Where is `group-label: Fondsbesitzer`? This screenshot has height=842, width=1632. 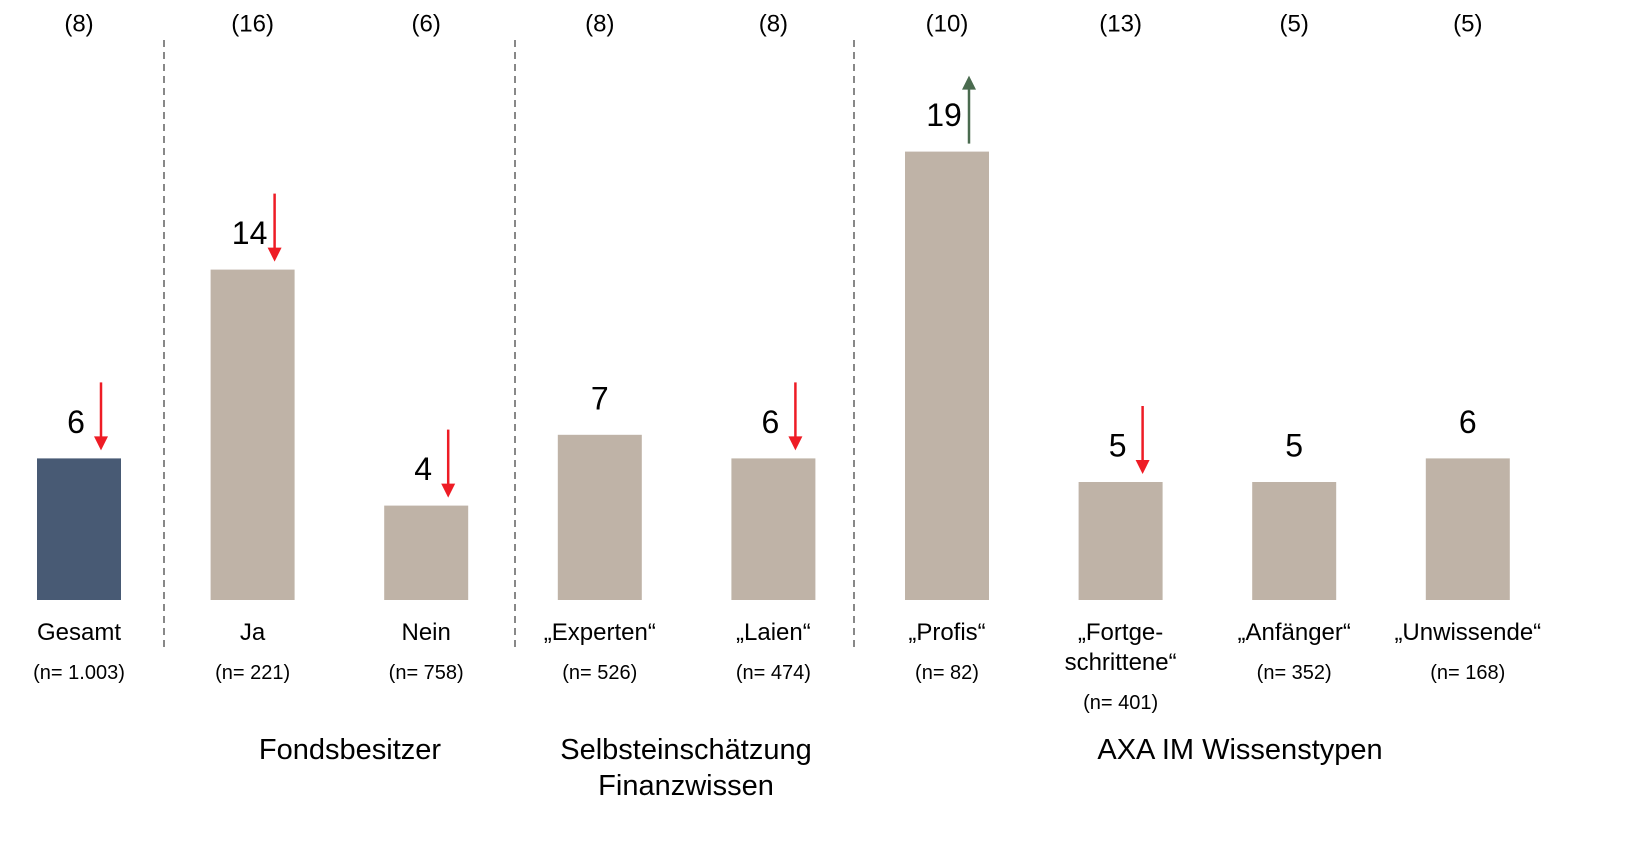
group-label: Fondsbesitzer is located at coordinates (350, 750).